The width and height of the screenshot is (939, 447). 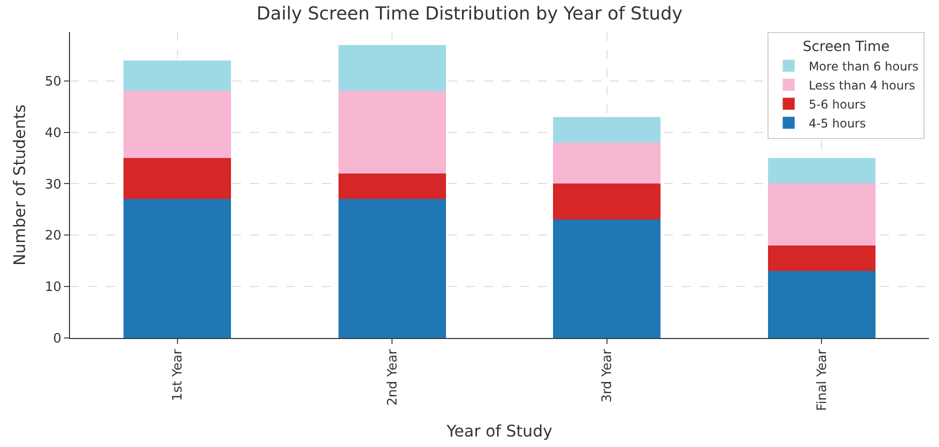 I want to click on y-tick-label: 0, so click(x=57, y=339).